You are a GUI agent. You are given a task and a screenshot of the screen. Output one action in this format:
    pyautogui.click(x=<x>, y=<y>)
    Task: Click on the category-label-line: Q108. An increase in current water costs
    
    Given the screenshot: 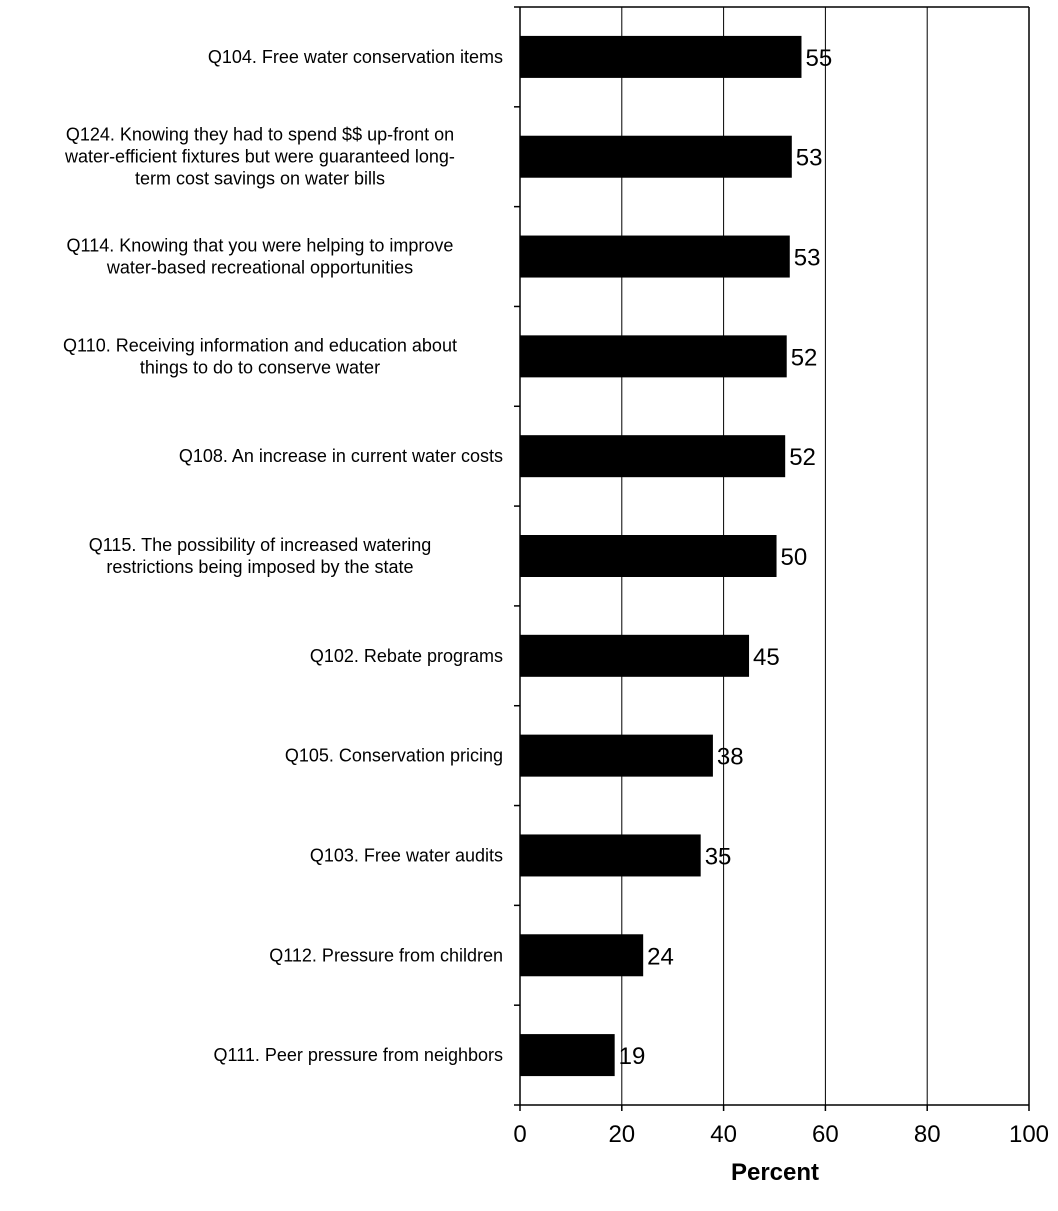 What is the action you would take?
    pyautogui.click(x=341, y=456)
    